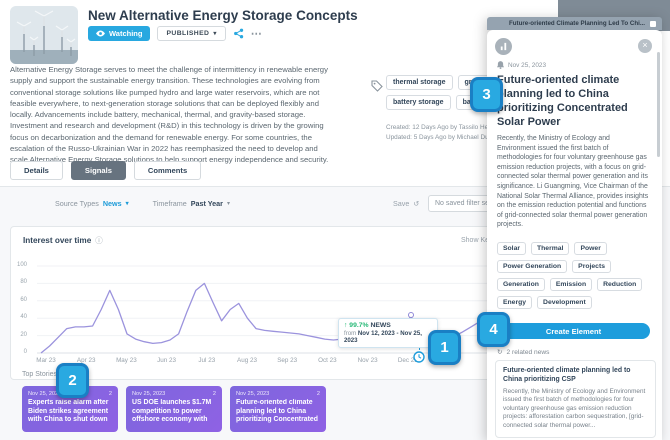  Describe the element at coordinates (25, 352) in the screenshot. I see `y-axis-label: 0` at that location.